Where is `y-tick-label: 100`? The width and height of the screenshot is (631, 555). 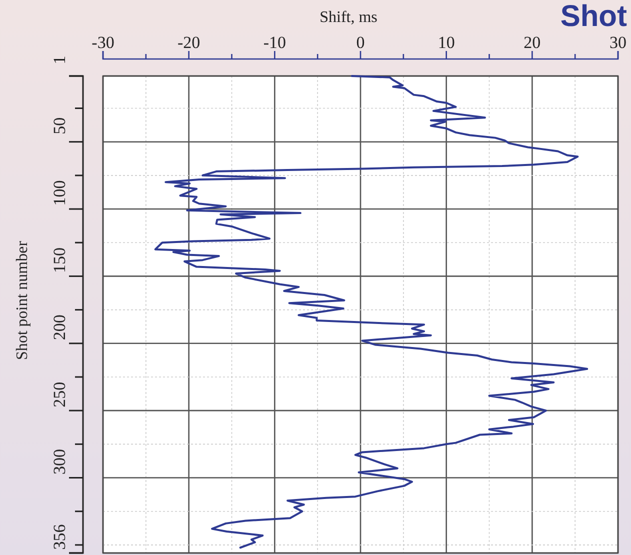 y-tick-label: 100 is located at coordinates (59, 193).